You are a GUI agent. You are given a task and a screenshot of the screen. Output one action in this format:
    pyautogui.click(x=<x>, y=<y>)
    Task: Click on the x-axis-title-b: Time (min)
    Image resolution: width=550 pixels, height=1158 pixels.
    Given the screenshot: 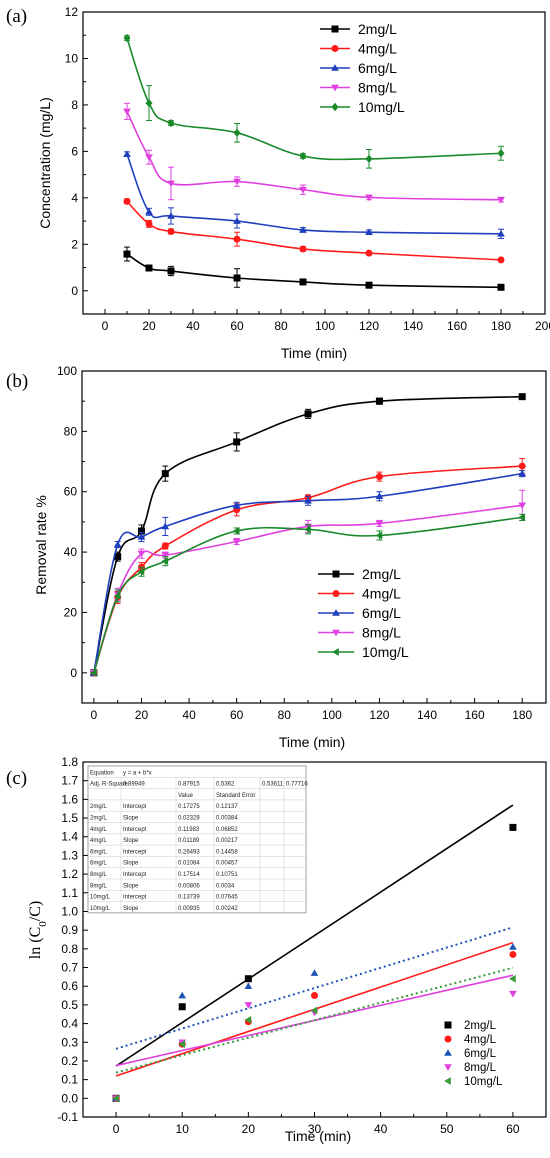 What is the action you would take?
    pyautogui.click(x=312, y=742)
    